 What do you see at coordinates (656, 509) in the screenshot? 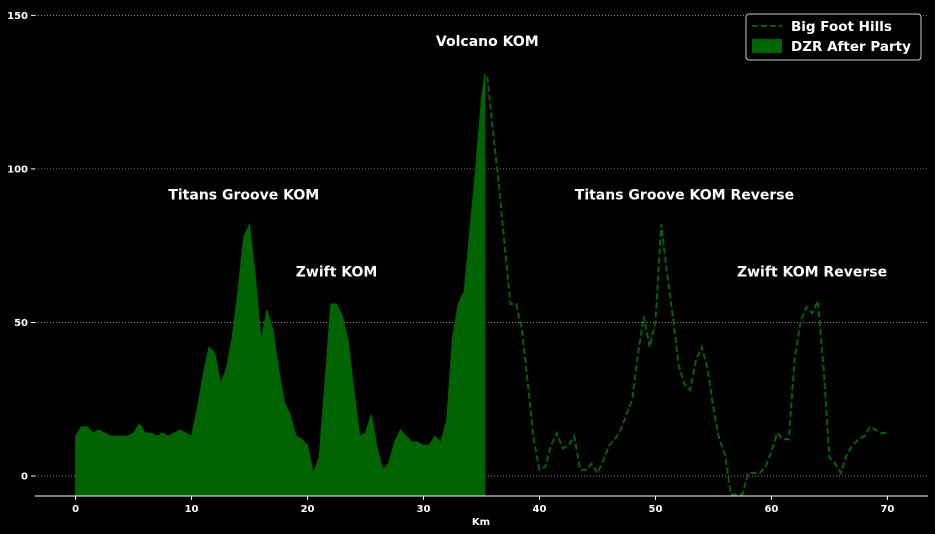
I see `x-tick-label: 50` at bounding box center [656, 509].